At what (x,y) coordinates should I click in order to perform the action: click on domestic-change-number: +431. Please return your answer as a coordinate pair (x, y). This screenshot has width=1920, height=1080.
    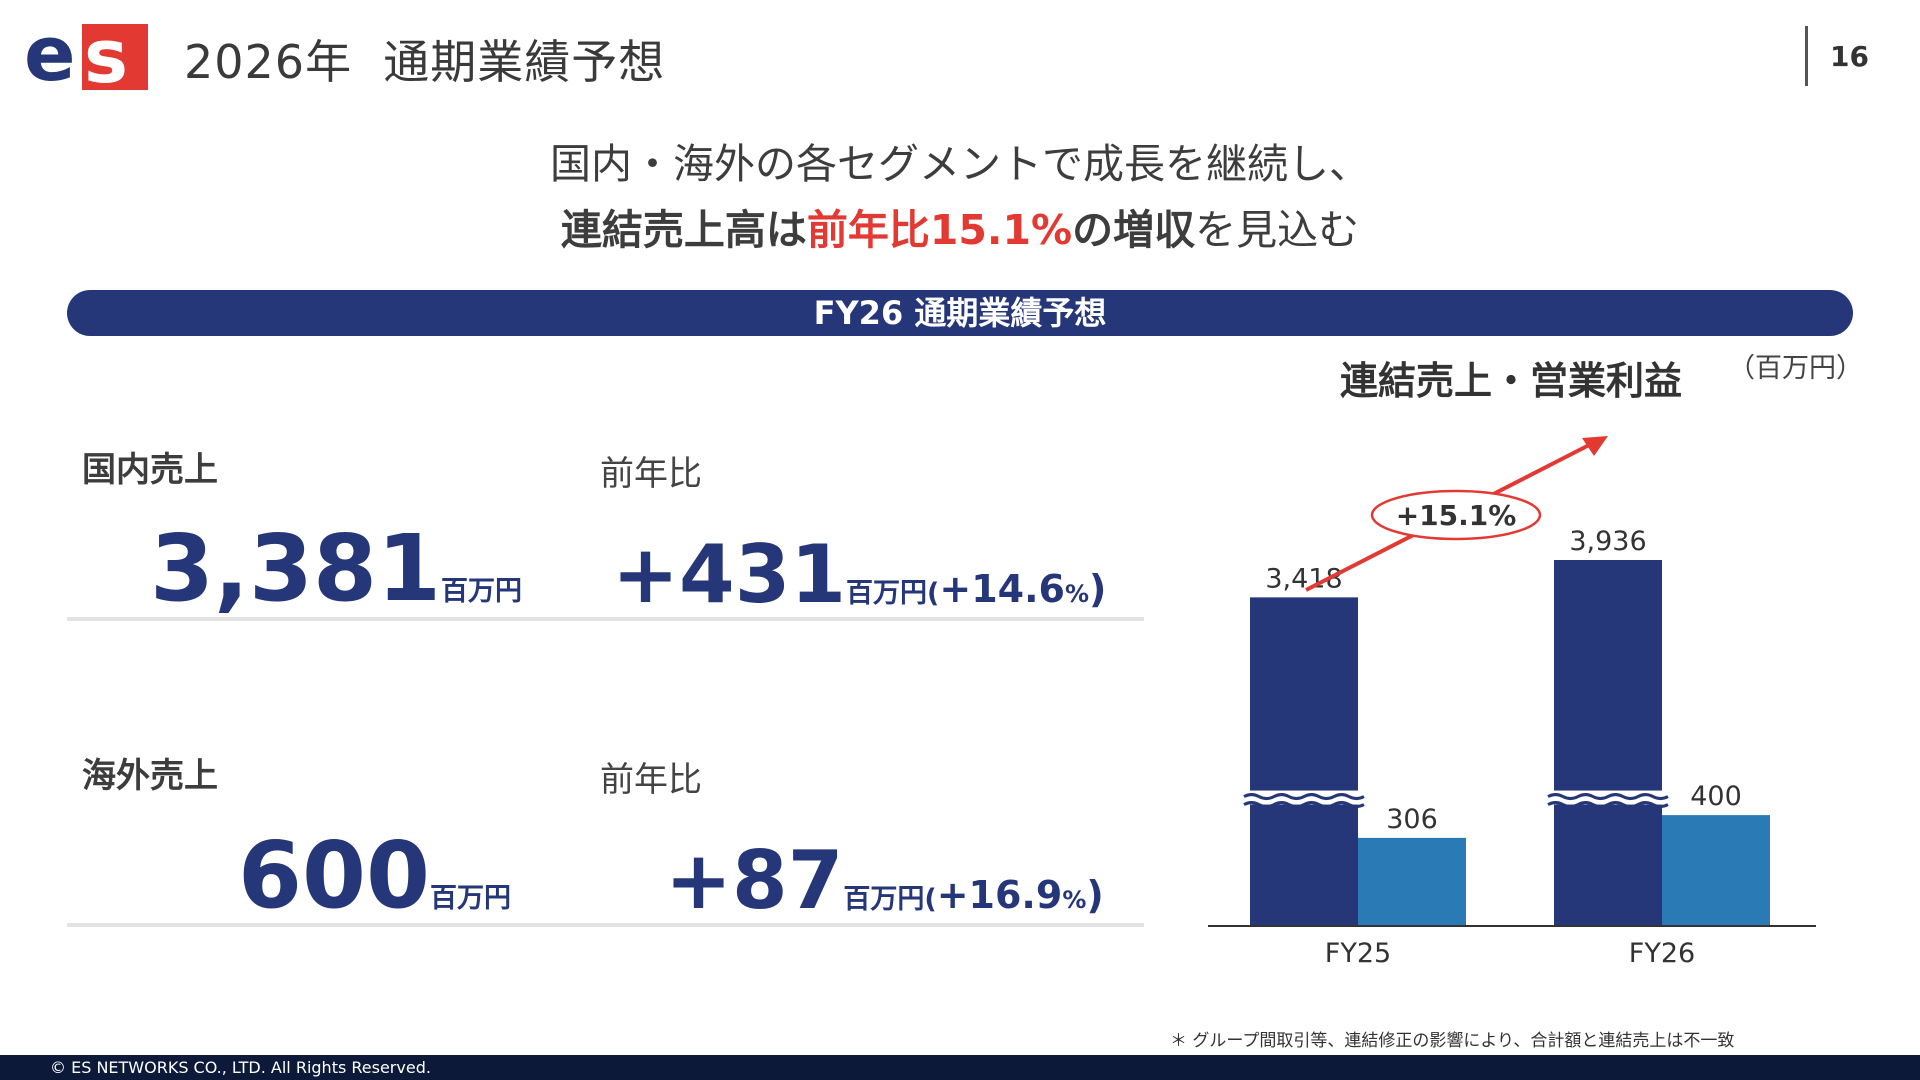
    Looking at the image, I should click on (729, 574).